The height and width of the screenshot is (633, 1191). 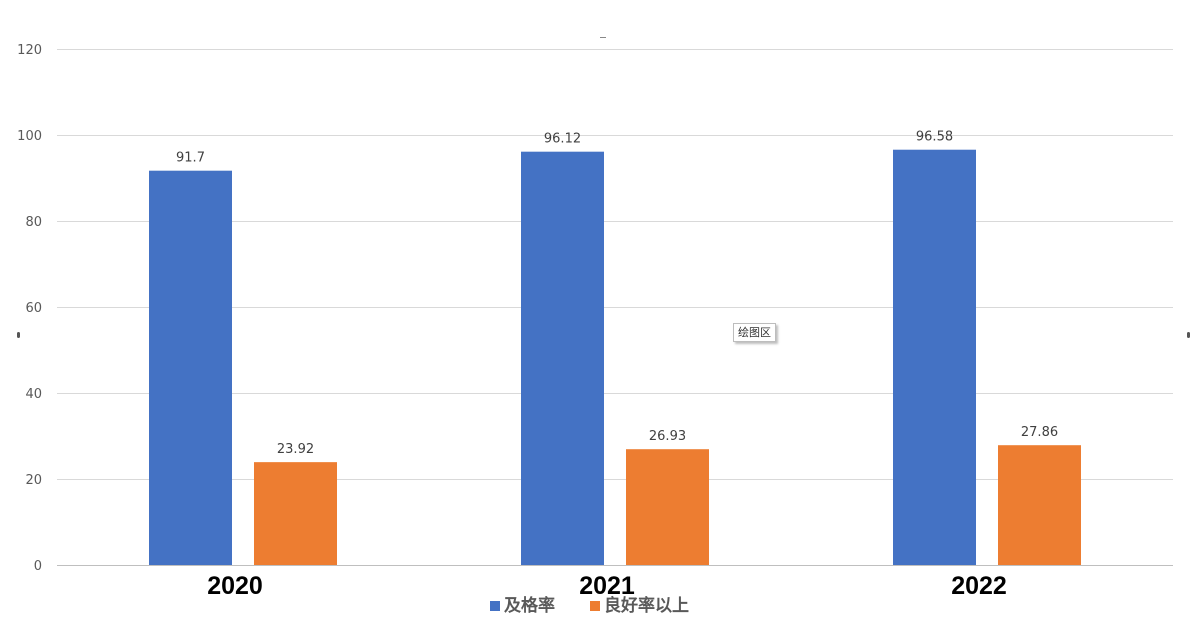 What do you see at coordinates (1039, 505) in the screenshot?
I see `bar-good-rate-2022` at bounding box center [1039, 505].